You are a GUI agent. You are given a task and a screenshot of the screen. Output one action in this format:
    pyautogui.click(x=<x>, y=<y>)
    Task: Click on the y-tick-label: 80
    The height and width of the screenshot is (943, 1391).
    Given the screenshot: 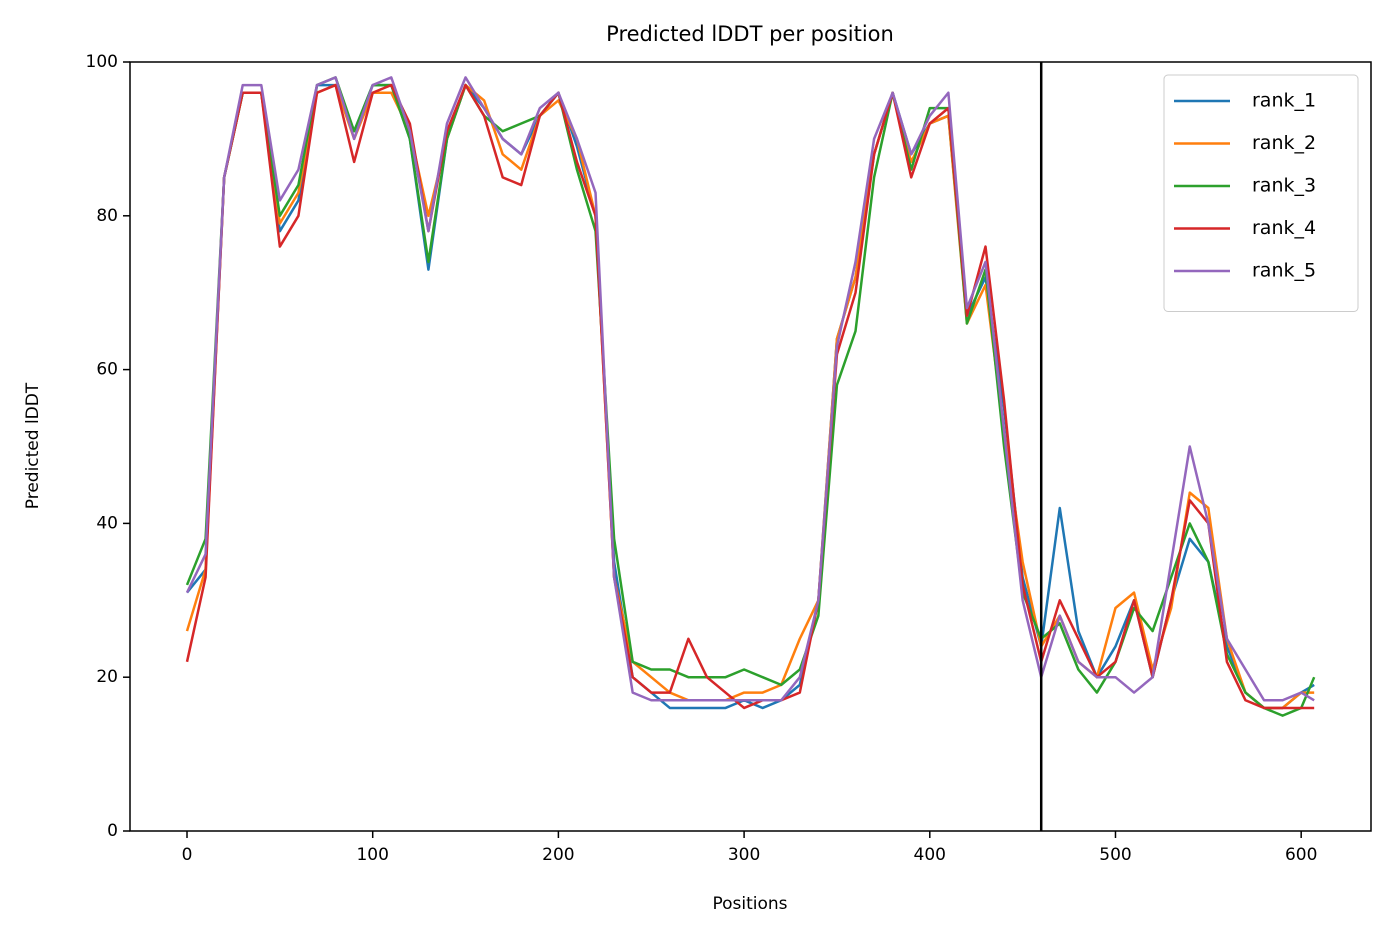 What is the action you would take?
    pyautogui.click(x=107, y=216)
    